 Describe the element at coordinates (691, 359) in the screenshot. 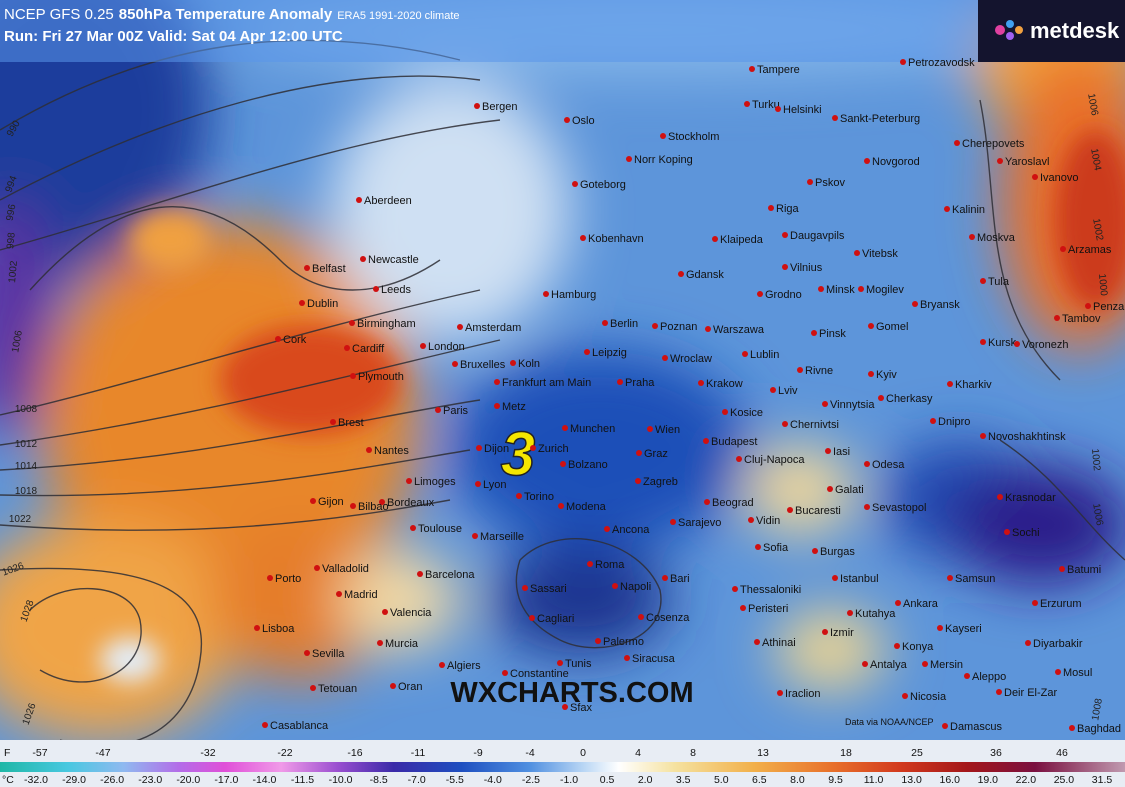

I see `city-label: Wroclaw` at that location.